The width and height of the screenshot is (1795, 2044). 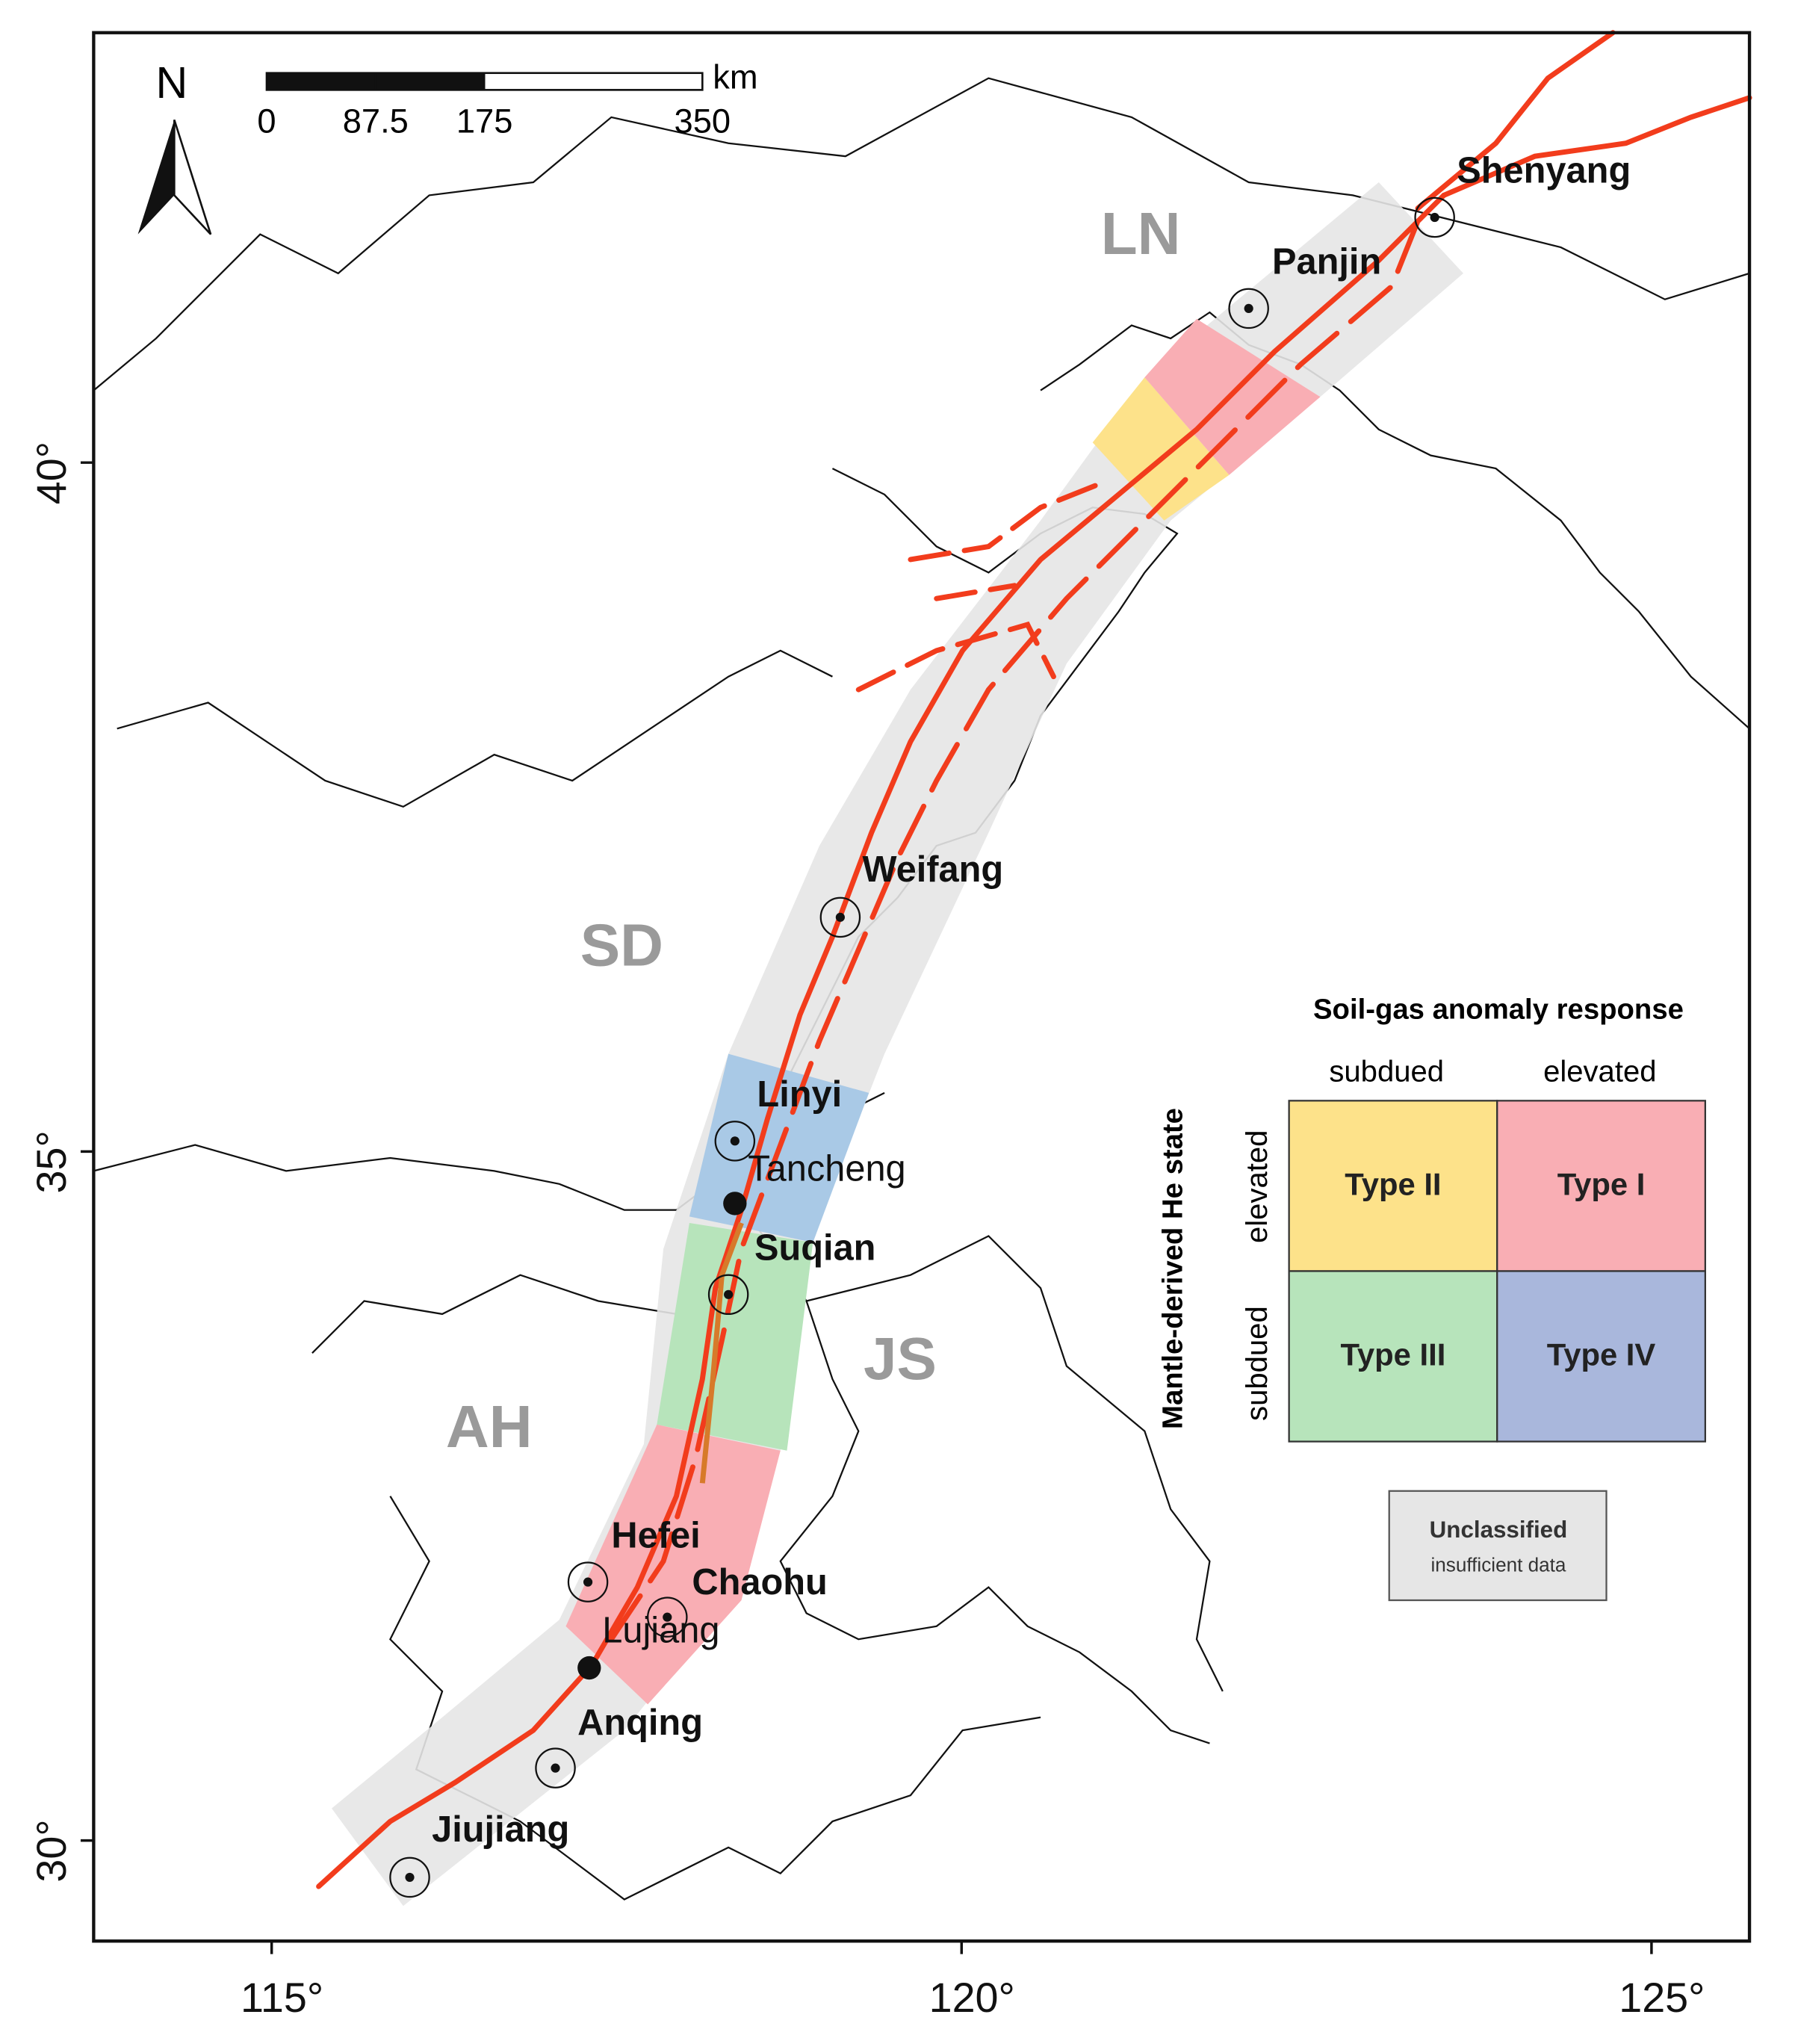 What do you see at coordinates (1173, 1268) in the screenshot?
I see `legend-row-axis: Mantle-derived He state` at bounding box center [1173, 1268].